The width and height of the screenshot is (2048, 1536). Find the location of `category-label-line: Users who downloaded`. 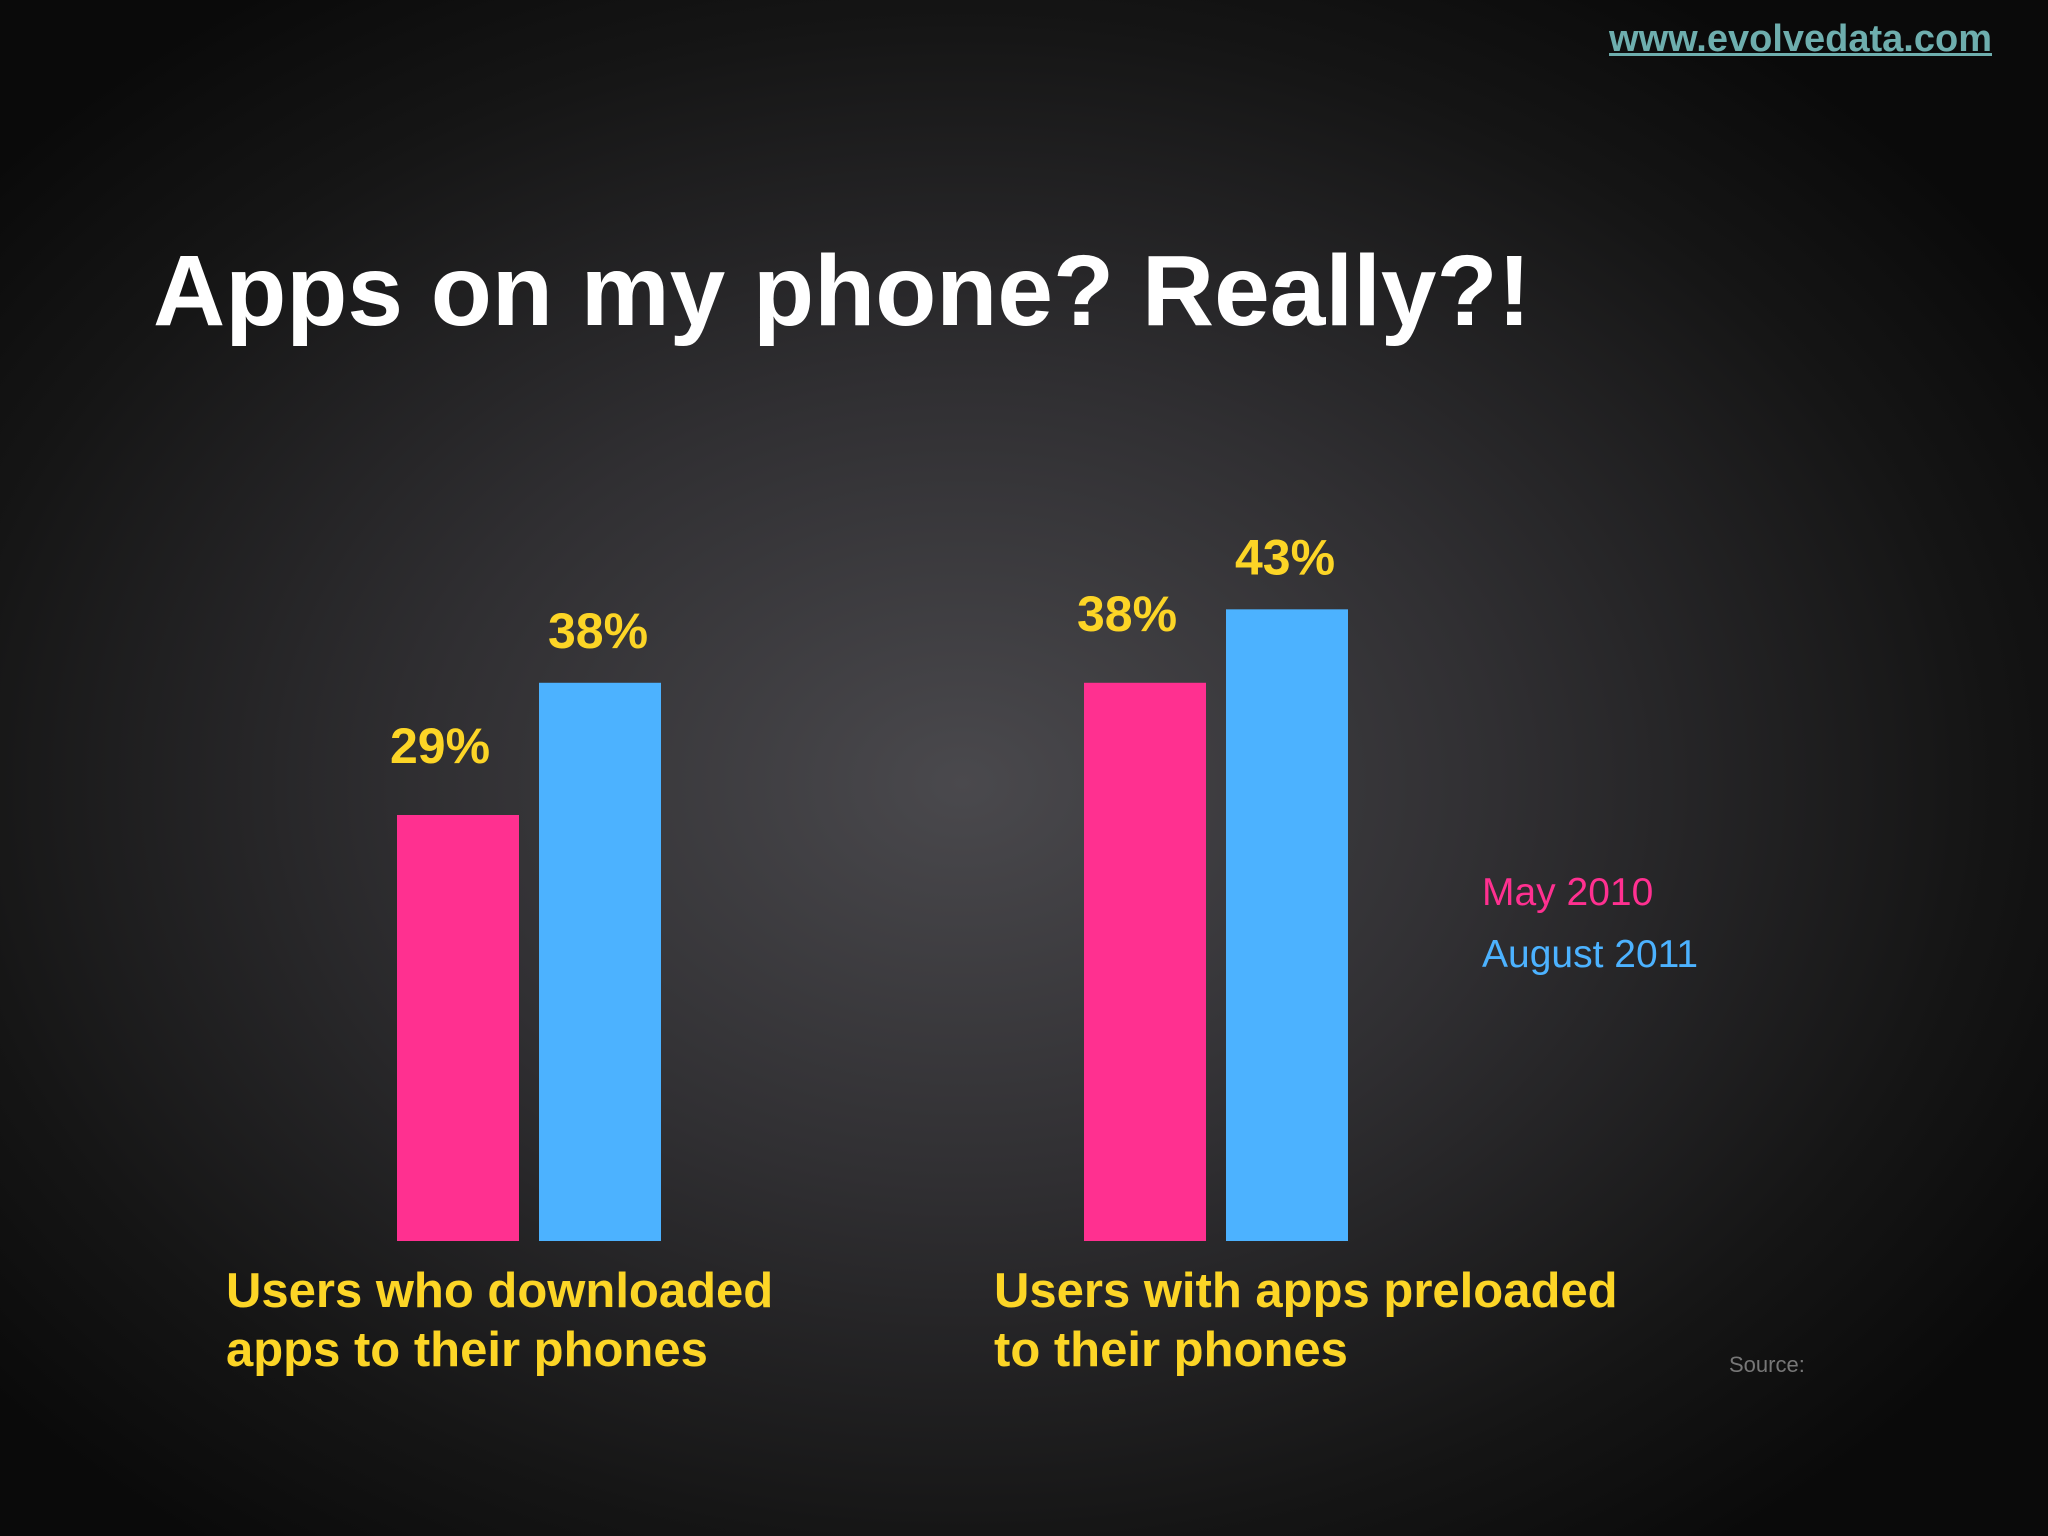

category-label-line: Users who downloaded is located at coordinates (500, 1291).